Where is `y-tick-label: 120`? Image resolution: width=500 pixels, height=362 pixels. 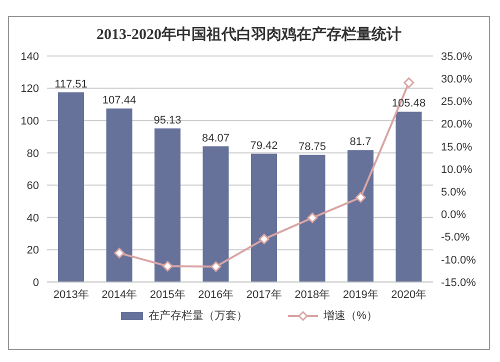 y-tick-label: 120 is located at coordinates (29, 89).